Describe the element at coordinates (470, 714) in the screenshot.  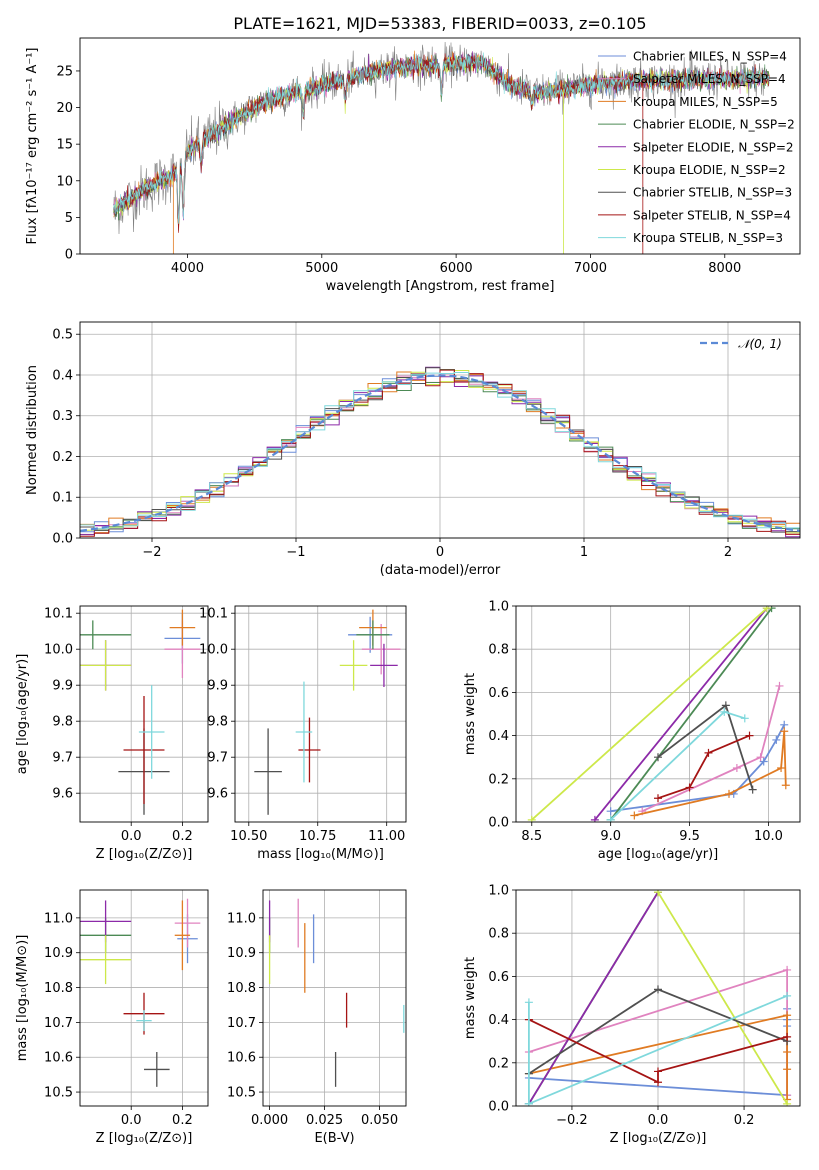
I see `y-axis-label: mass weight` at that location.